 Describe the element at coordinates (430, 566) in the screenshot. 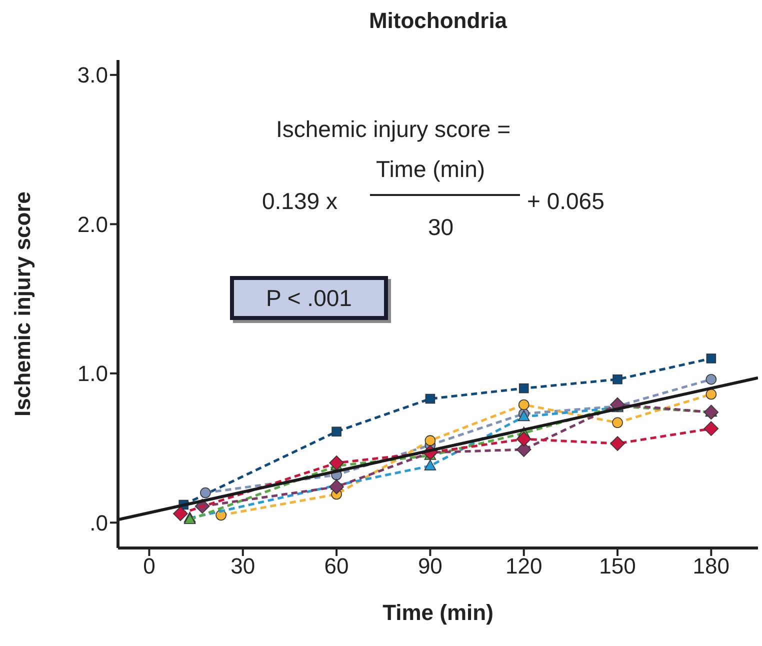

I see `x-tick-label: 90` at that location.